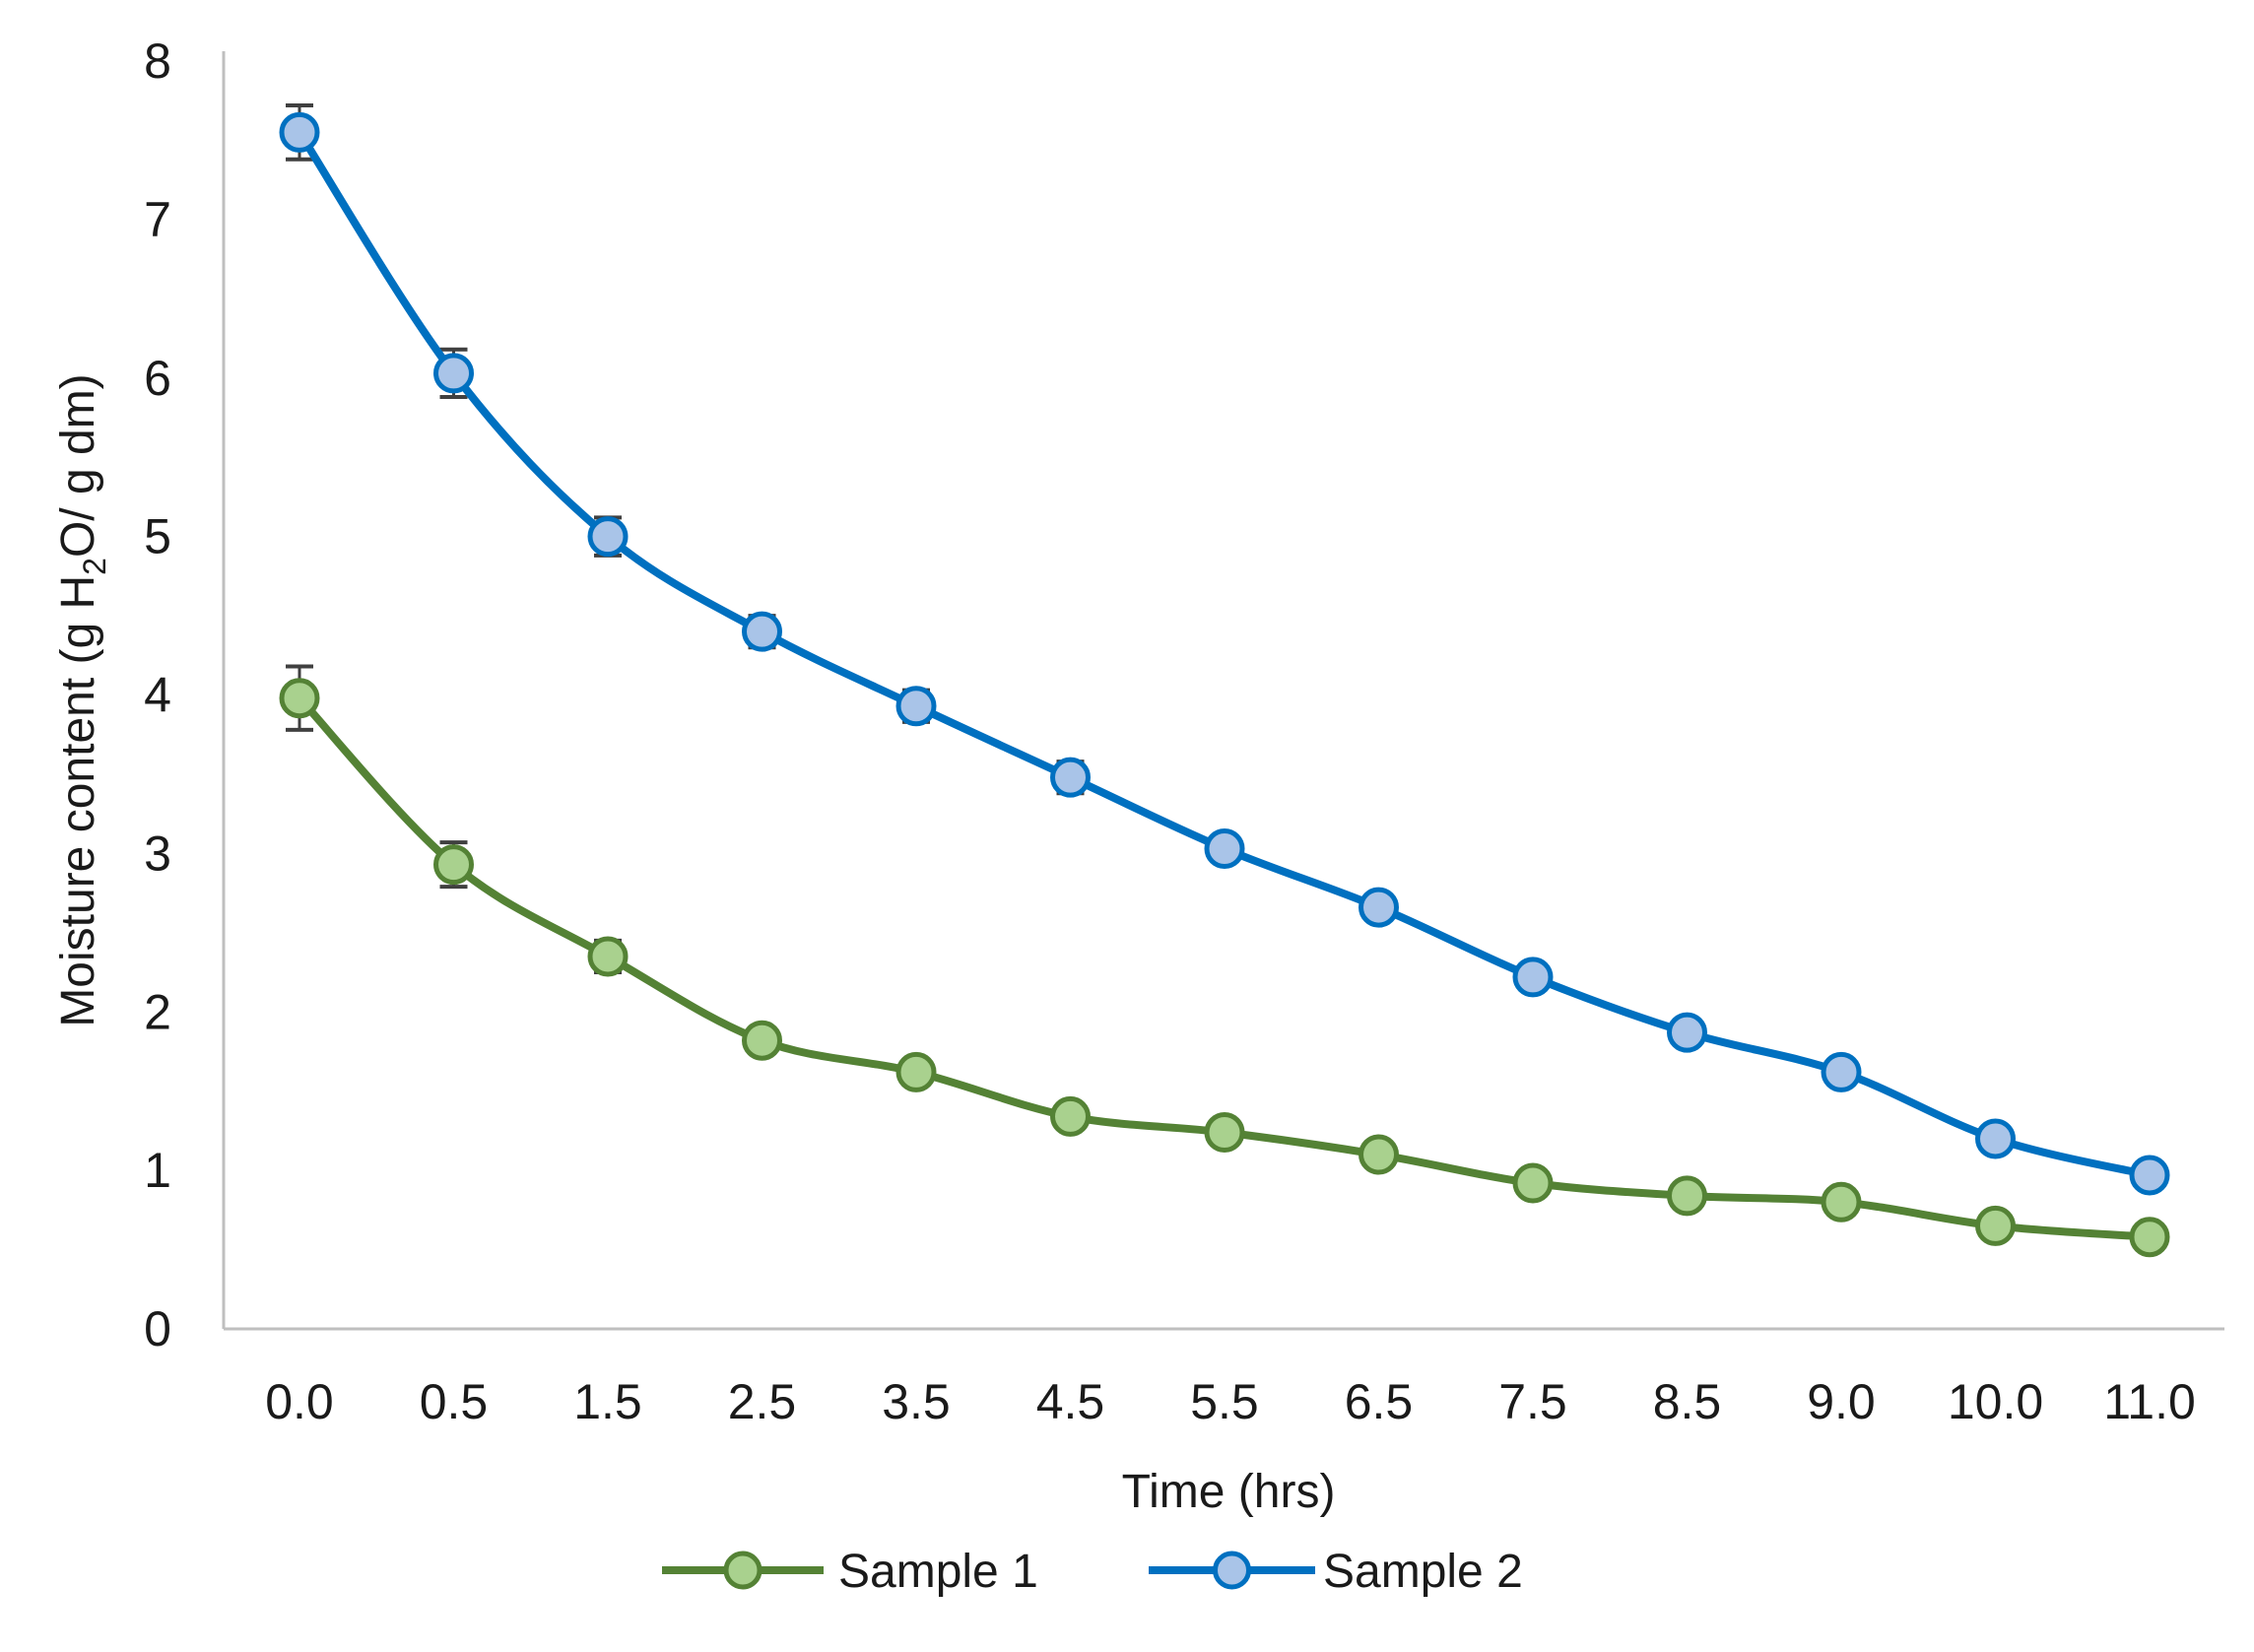 This screenshot has height=1652, width=2254. What do you see at coordinates (1229, 1492) in the screenshot?
I see `x-axis-title: Time (hrs)` at bounding box center [1229, 1492].